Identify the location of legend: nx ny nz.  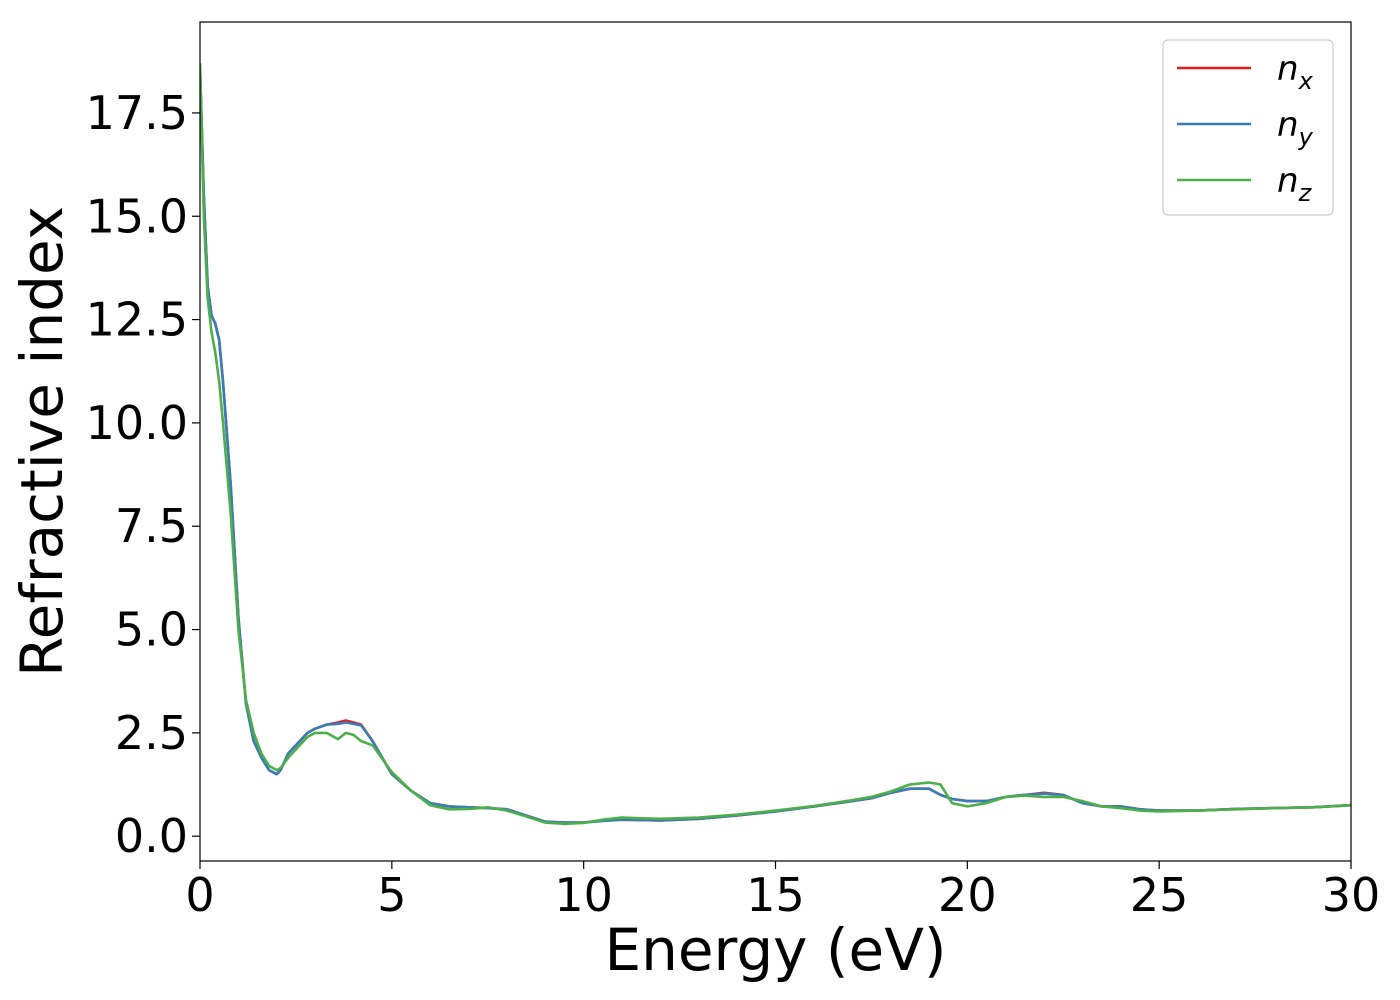
(1248, 127).